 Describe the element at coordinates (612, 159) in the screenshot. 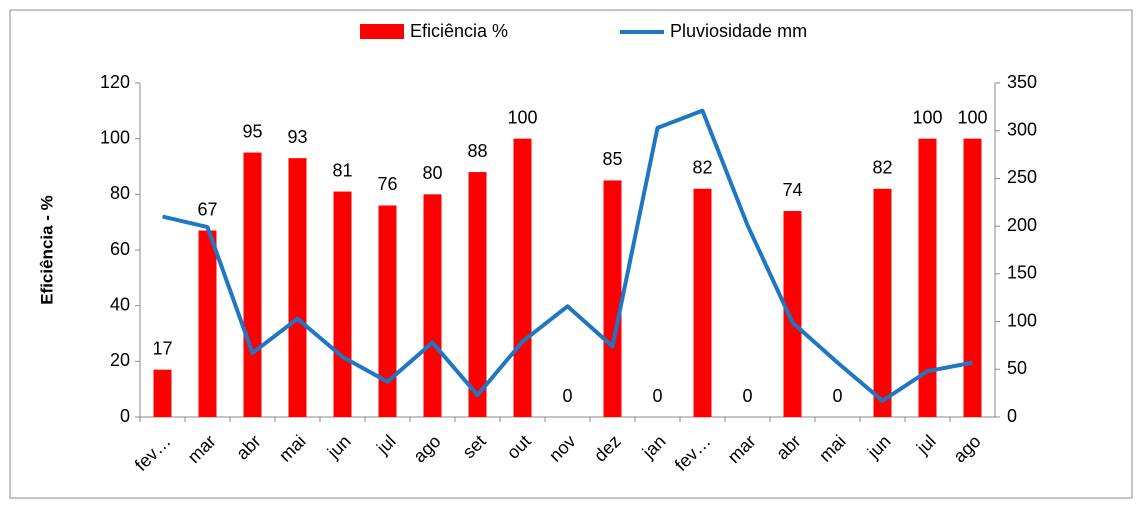

I see `bar-value-label: 85` at that location.